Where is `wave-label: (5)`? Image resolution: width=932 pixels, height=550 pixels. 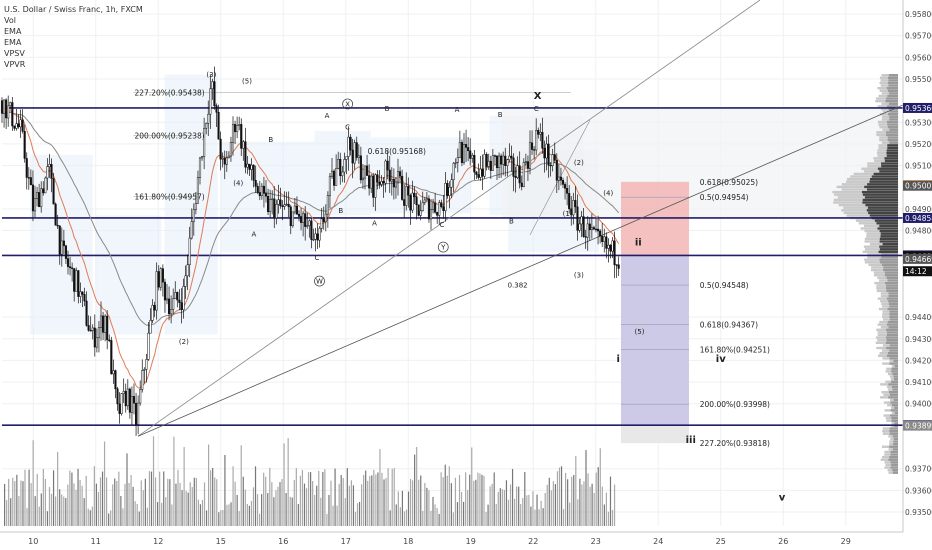 wave-label: (5) is located at coordinates (640, 332).